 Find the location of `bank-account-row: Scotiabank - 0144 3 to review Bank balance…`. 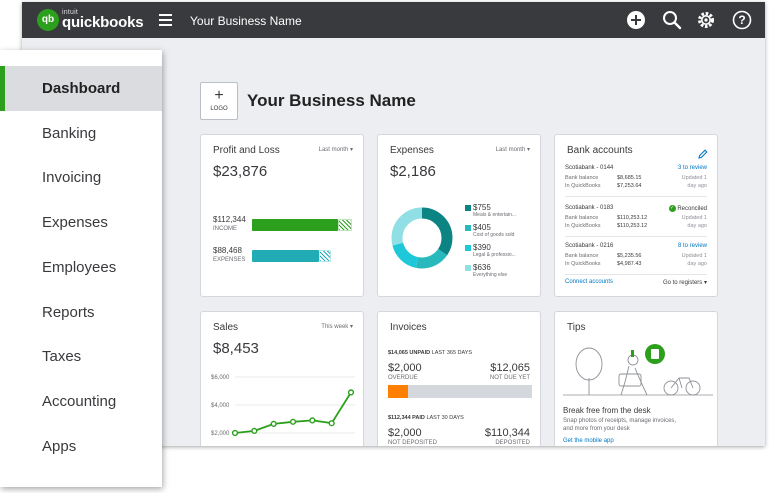

bank-account-row: Scotiabank - 0144 3 to review Bank balance… is located at coordinates (636, 182).